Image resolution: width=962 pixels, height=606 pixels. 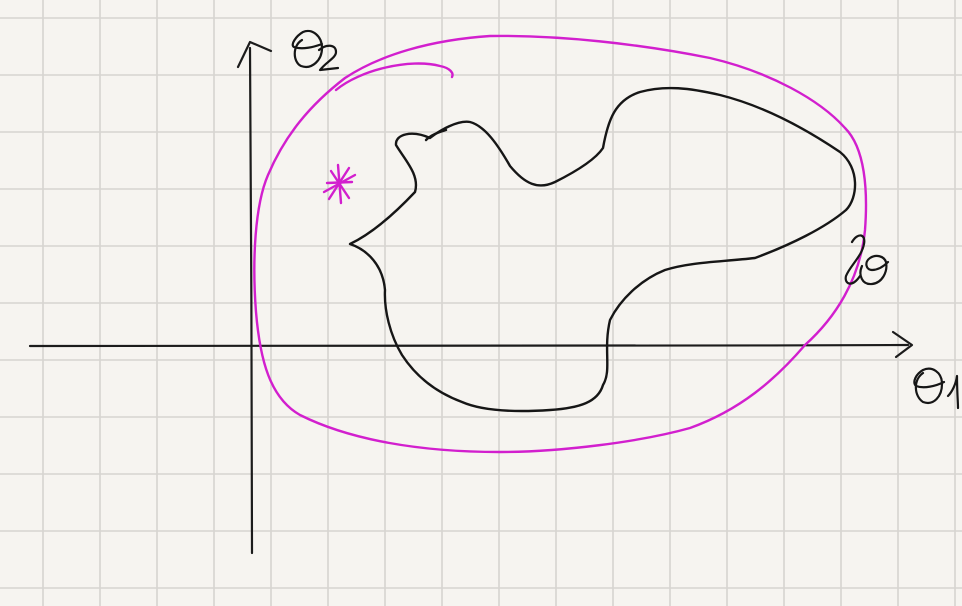 What do you see at coordinates (394, 77) in the screenshot?
I see `magenta-overstroke` at bounding box center [394, 77].